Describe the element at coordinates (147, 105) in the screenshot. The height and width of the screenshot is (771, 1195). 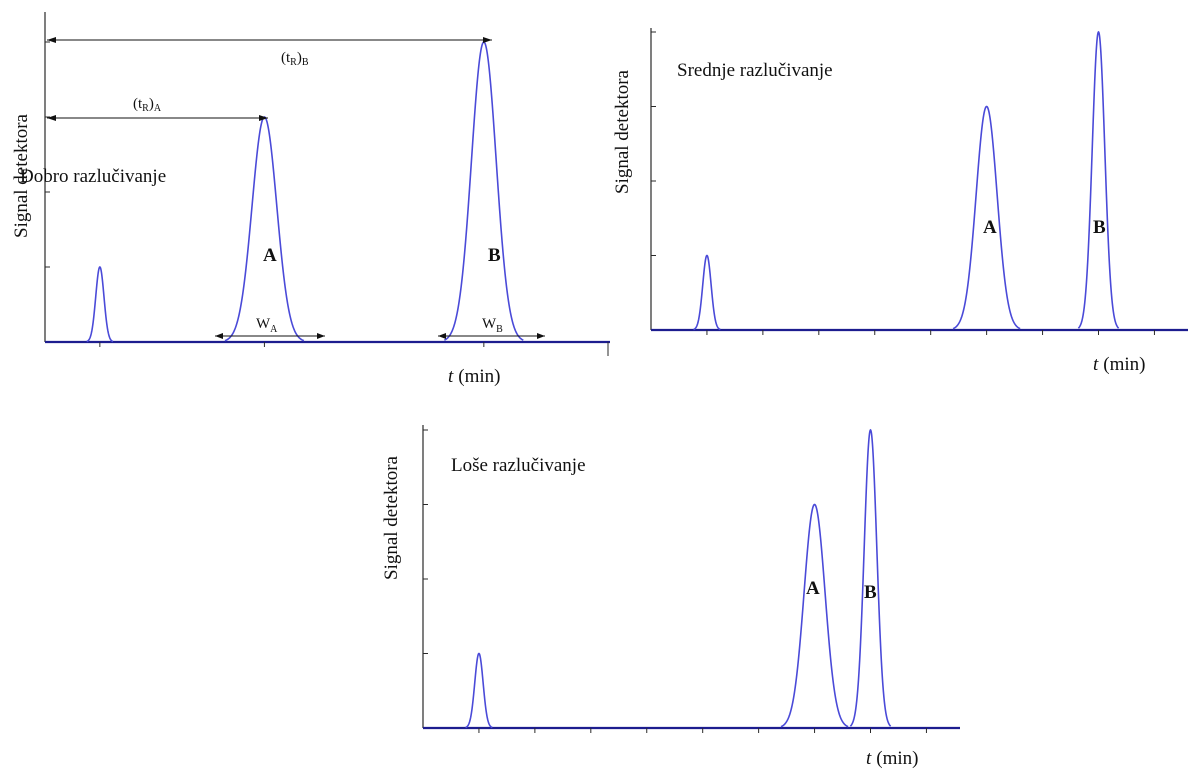
I see `annotation-tr-a: (tR)A` at that location.